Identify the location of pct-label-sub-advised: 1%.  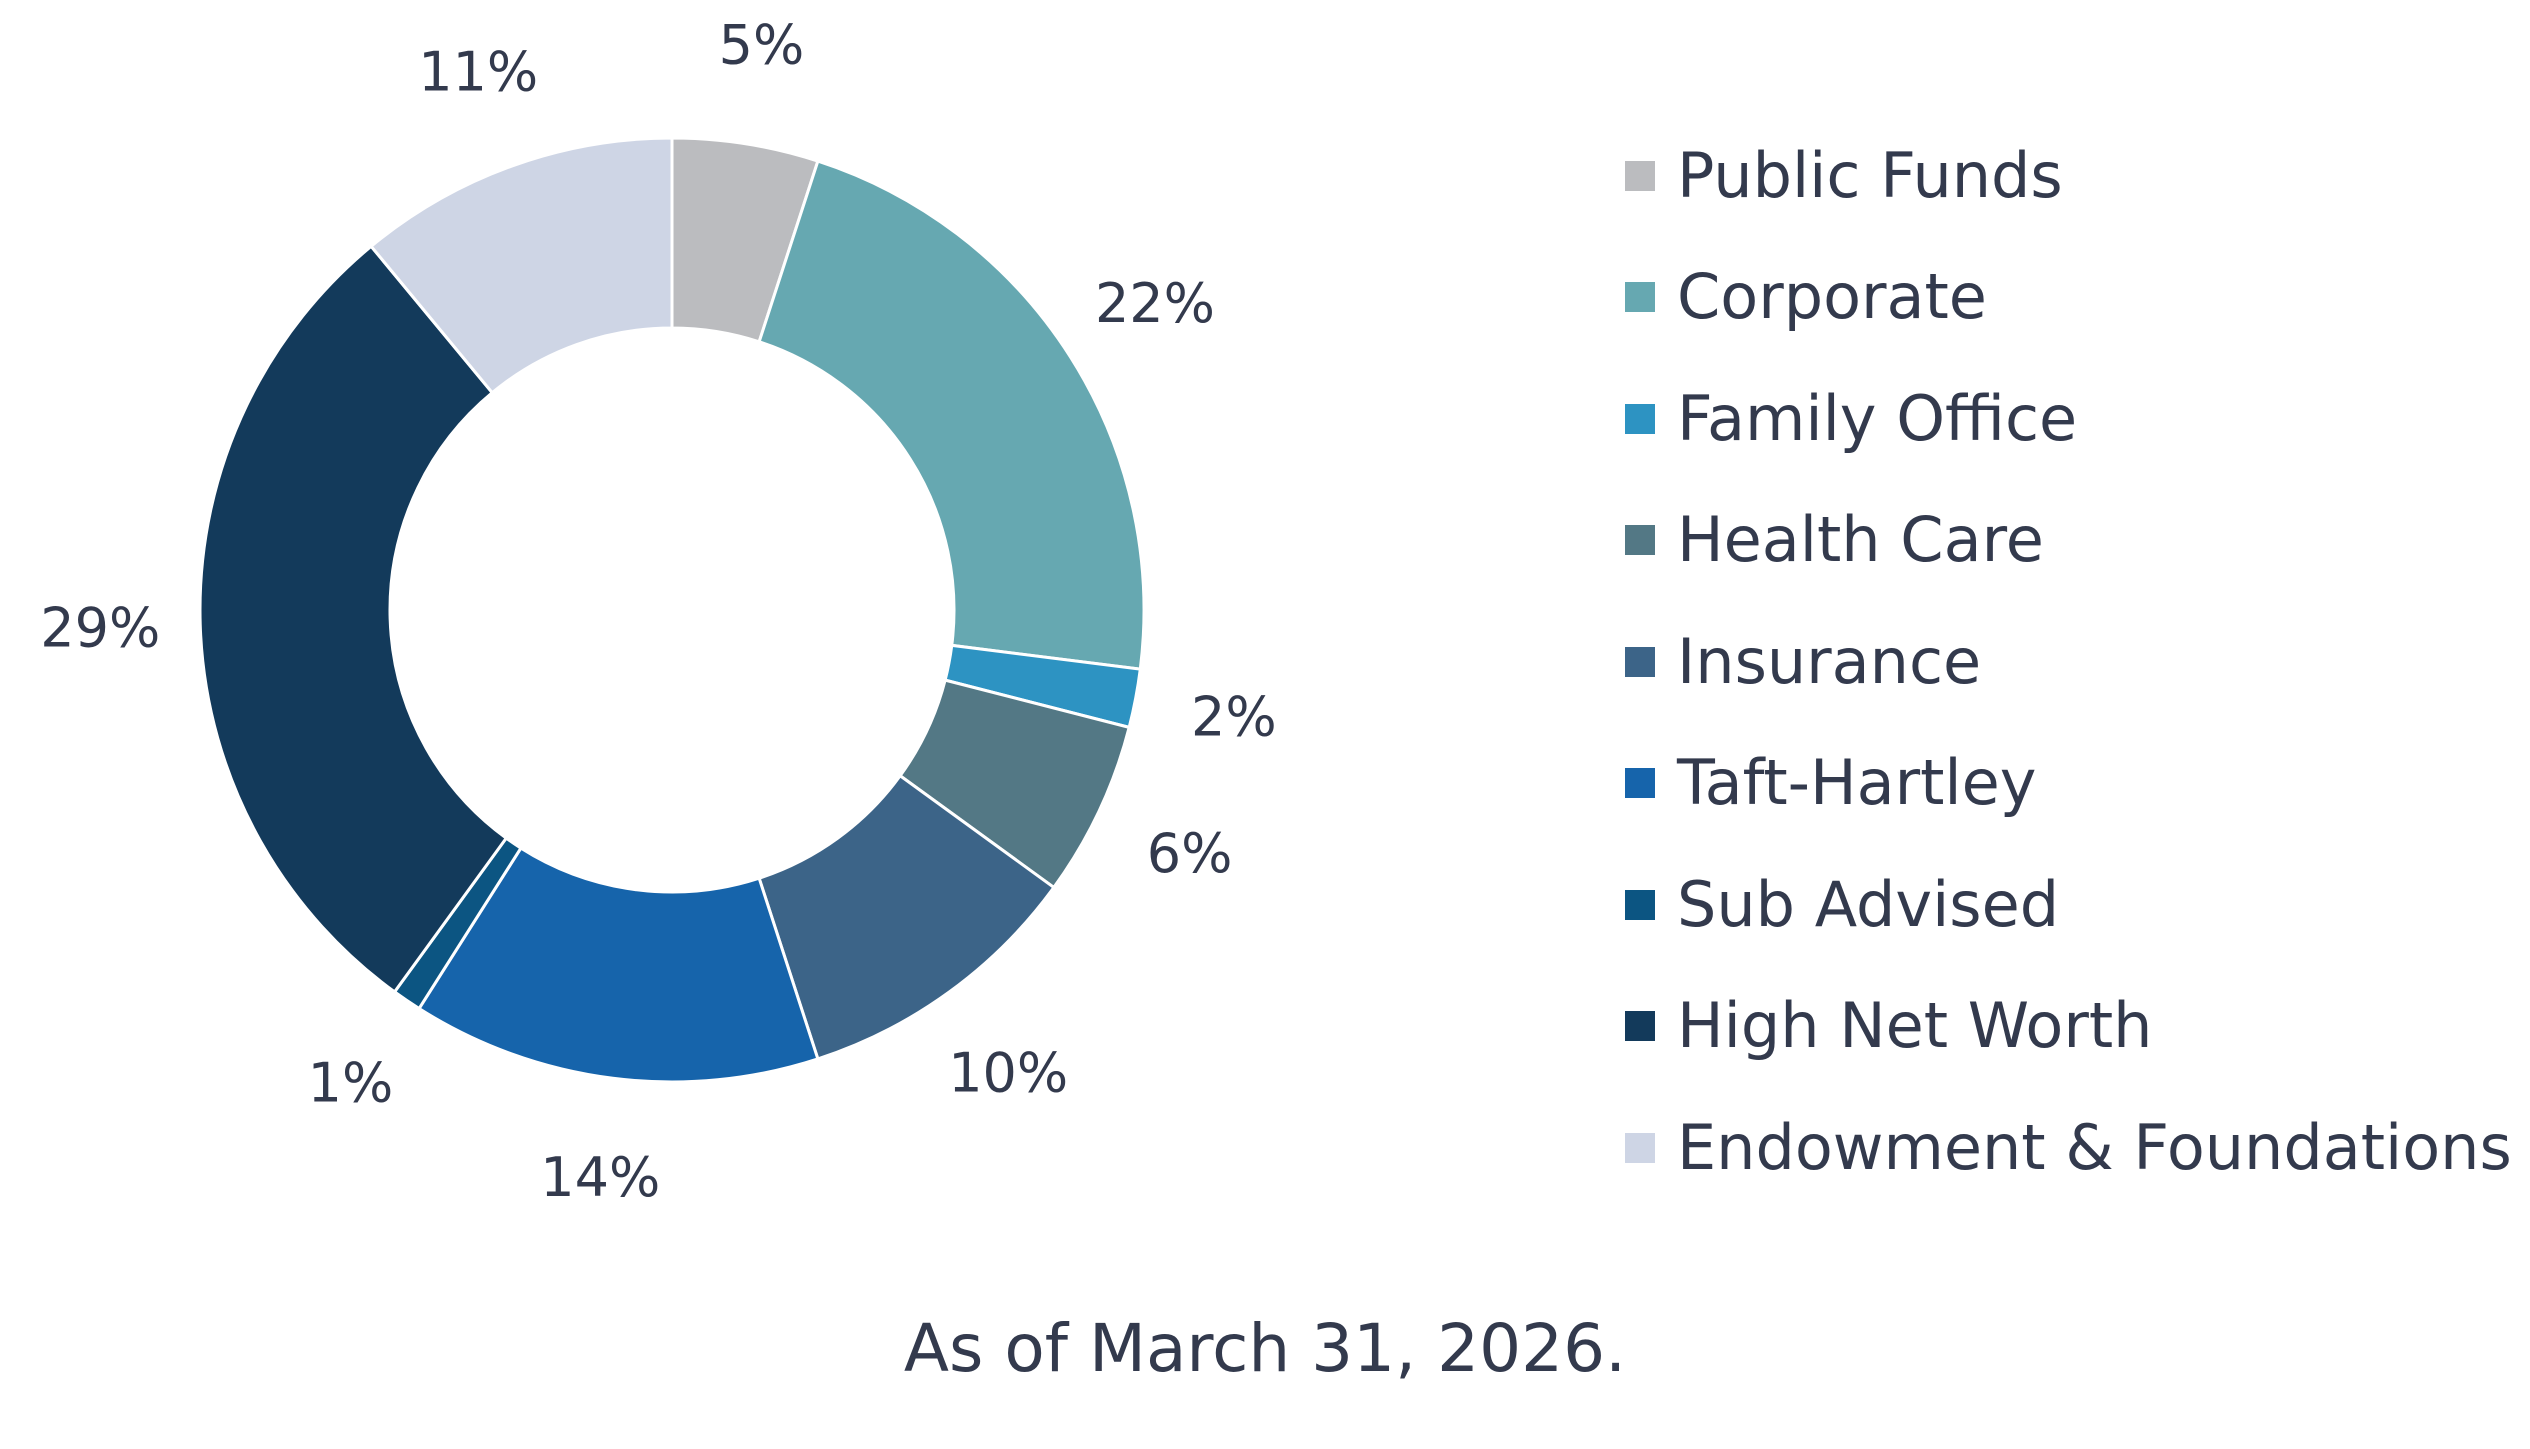
(351, 1083).